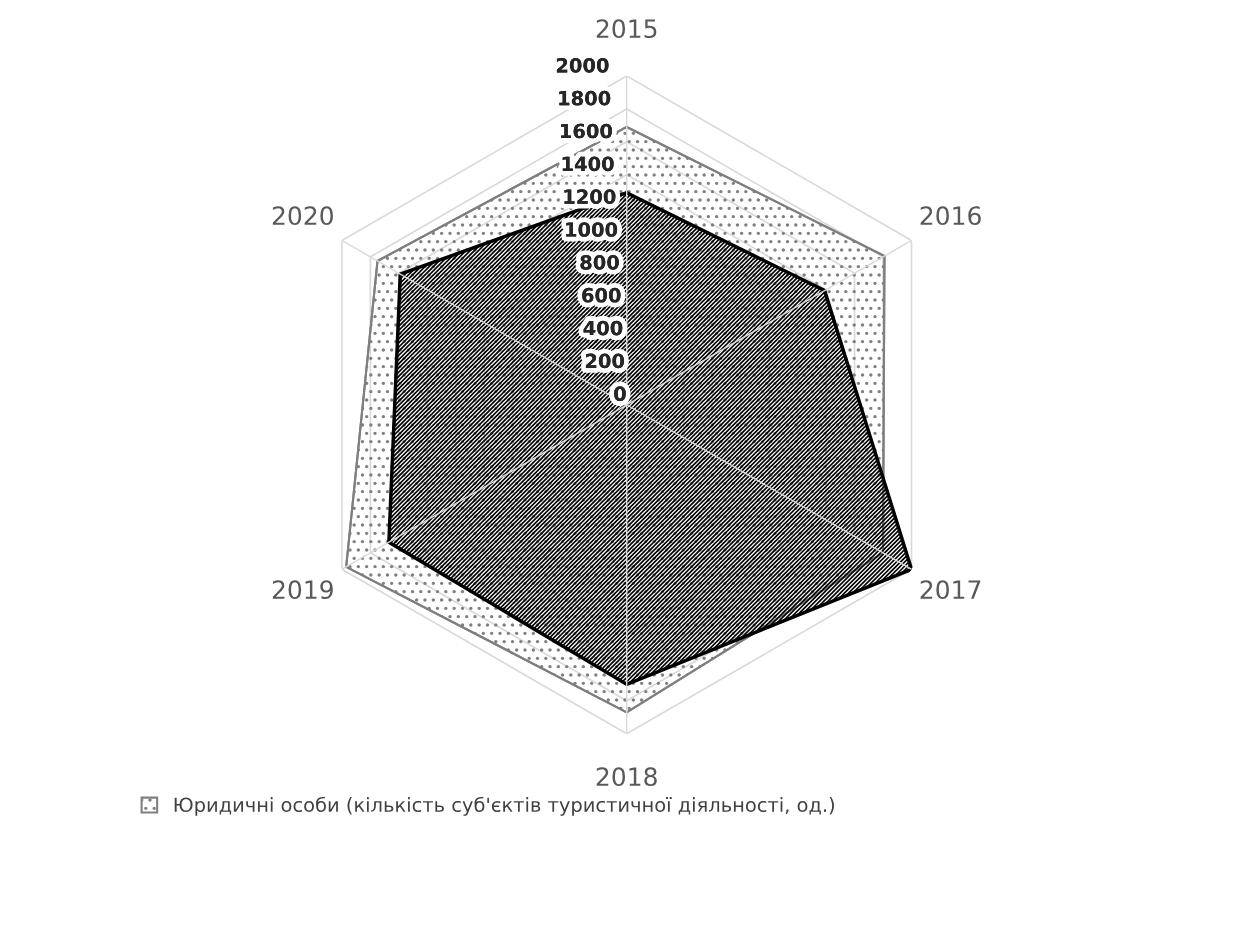 The width and height of the screenshot is (1241, 947). Describe the element at coordinates (582, 65) in the screenshot. I see `y-tick-label: 2000` at that location.